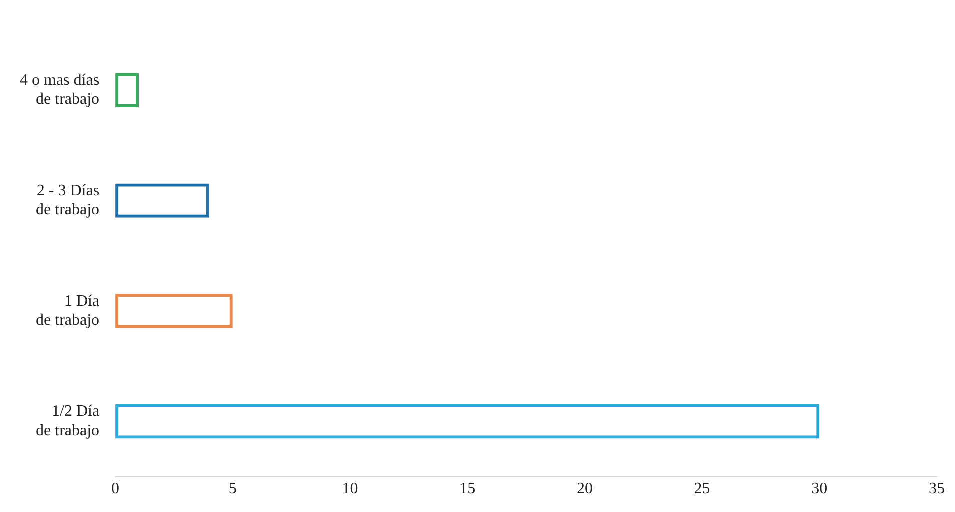  I want to click on x-tick-label: 25, so click(702, 489).